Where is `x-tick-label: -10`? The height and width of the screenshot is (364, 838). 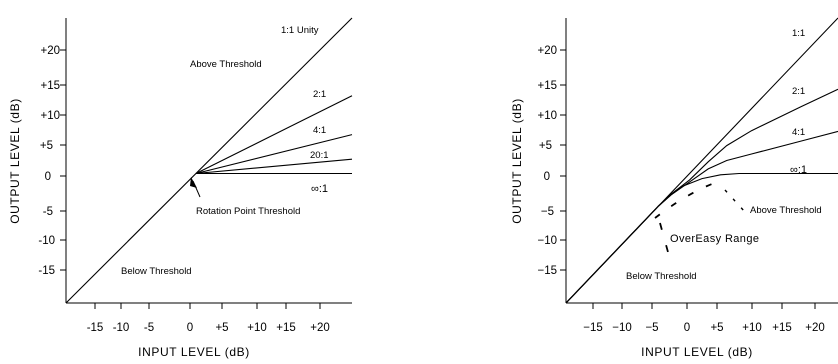
x-tick-label: -10 is located at coordinates (121, 328).